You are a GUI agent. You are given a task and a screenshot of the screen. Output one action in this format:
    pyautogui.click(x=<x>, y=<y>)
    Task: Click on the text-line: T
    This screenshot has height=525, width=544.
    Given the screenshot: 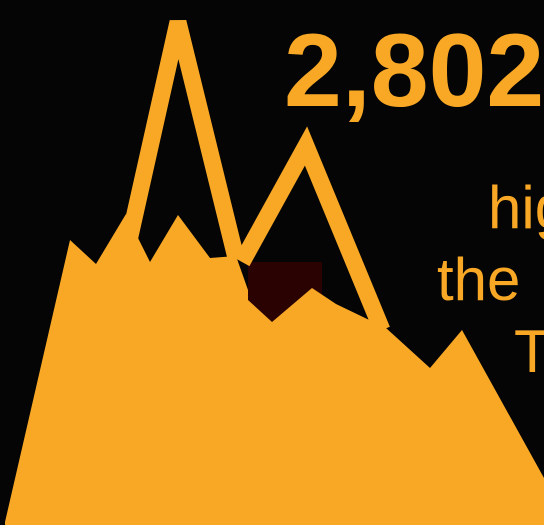 What is the action you would take?
    pyautogui.click(x=529, y=351)
    